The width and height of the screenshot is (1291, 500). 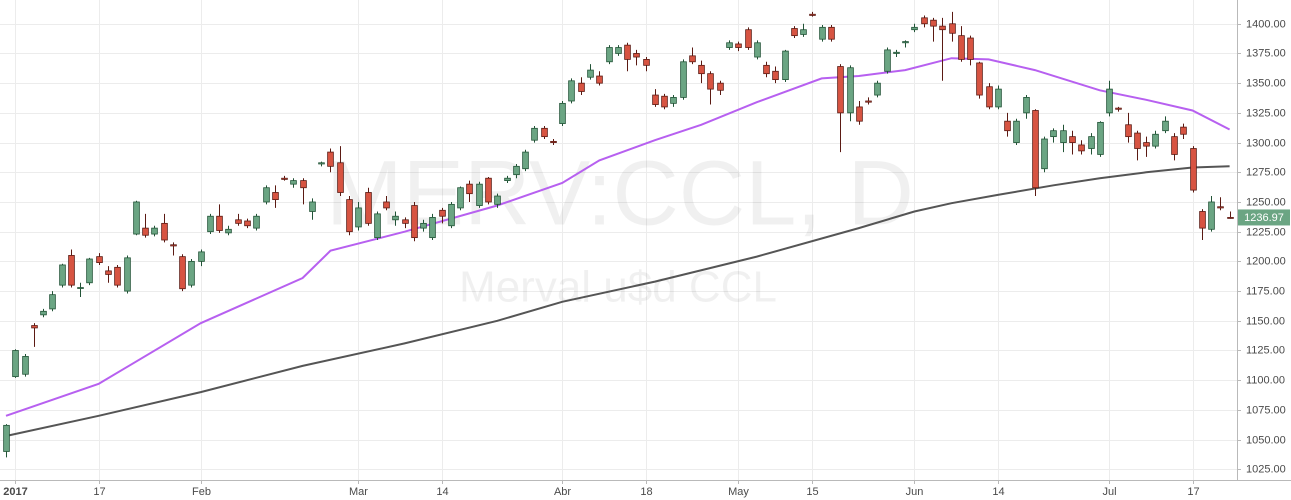 I want to click on x-tick-label: 14, so click(x=998, y=492).